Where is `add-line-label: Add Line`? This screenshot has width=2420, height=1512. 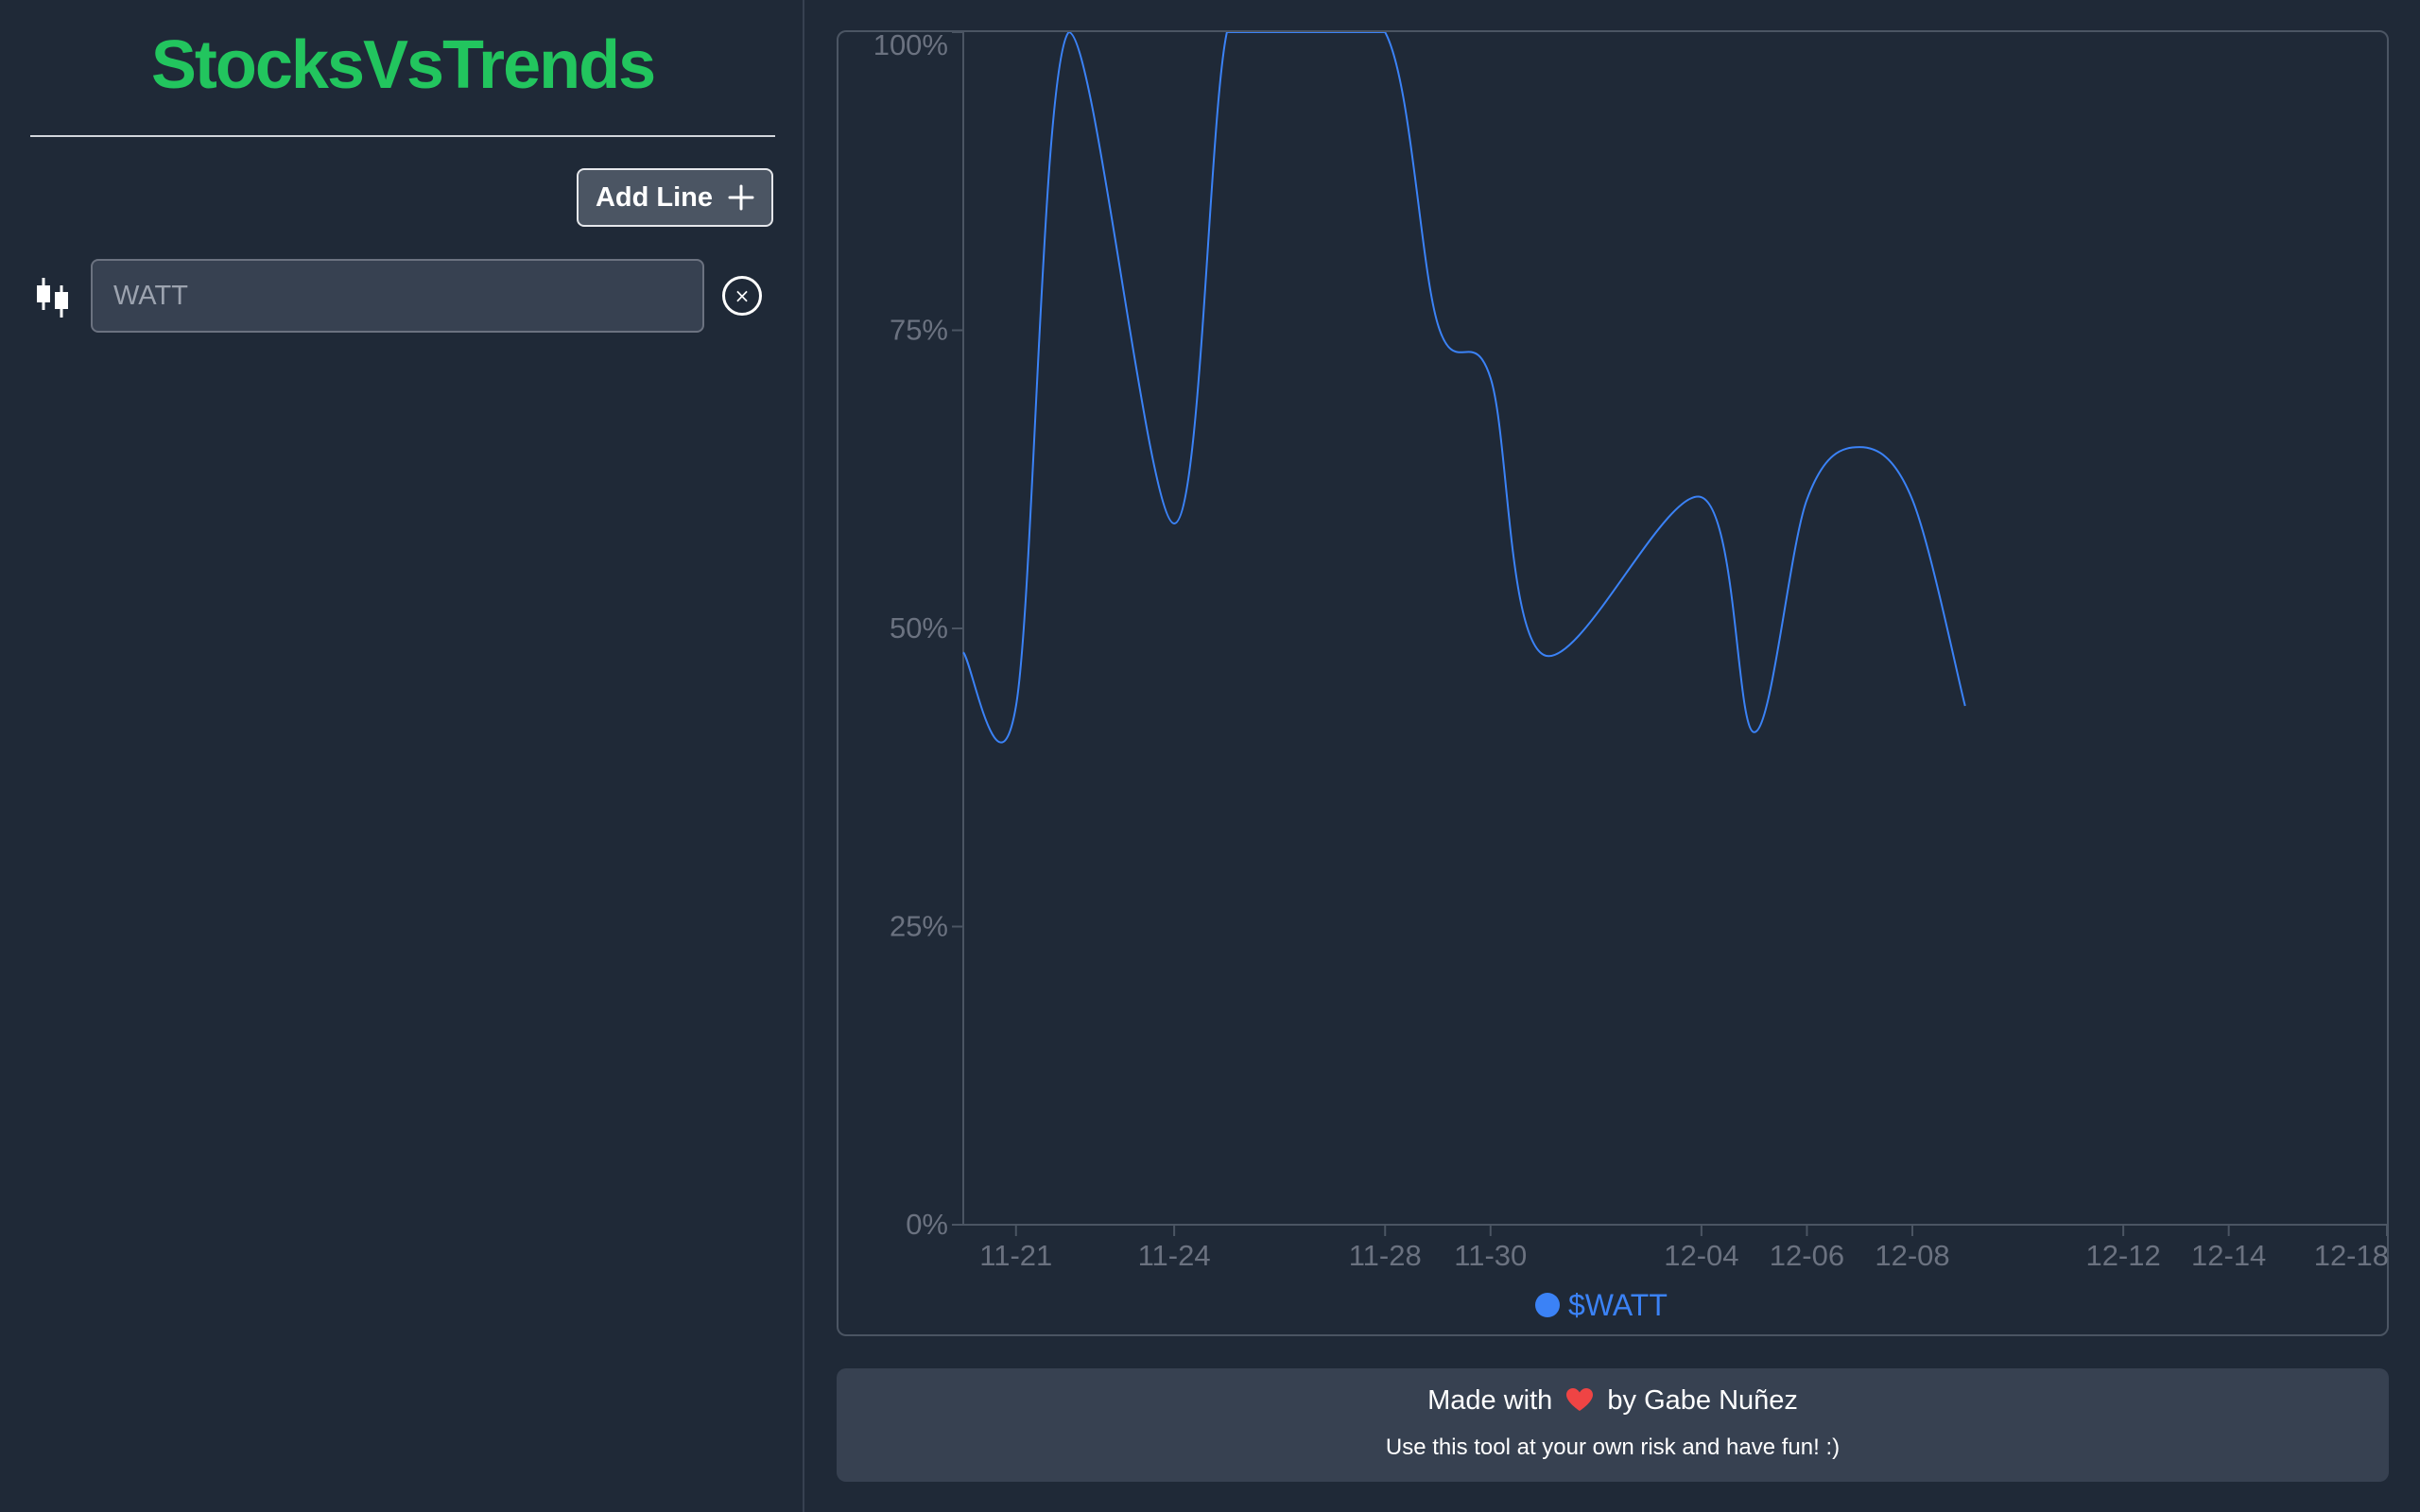 add-line-label: Add Line is located at coordinates (654, 197).